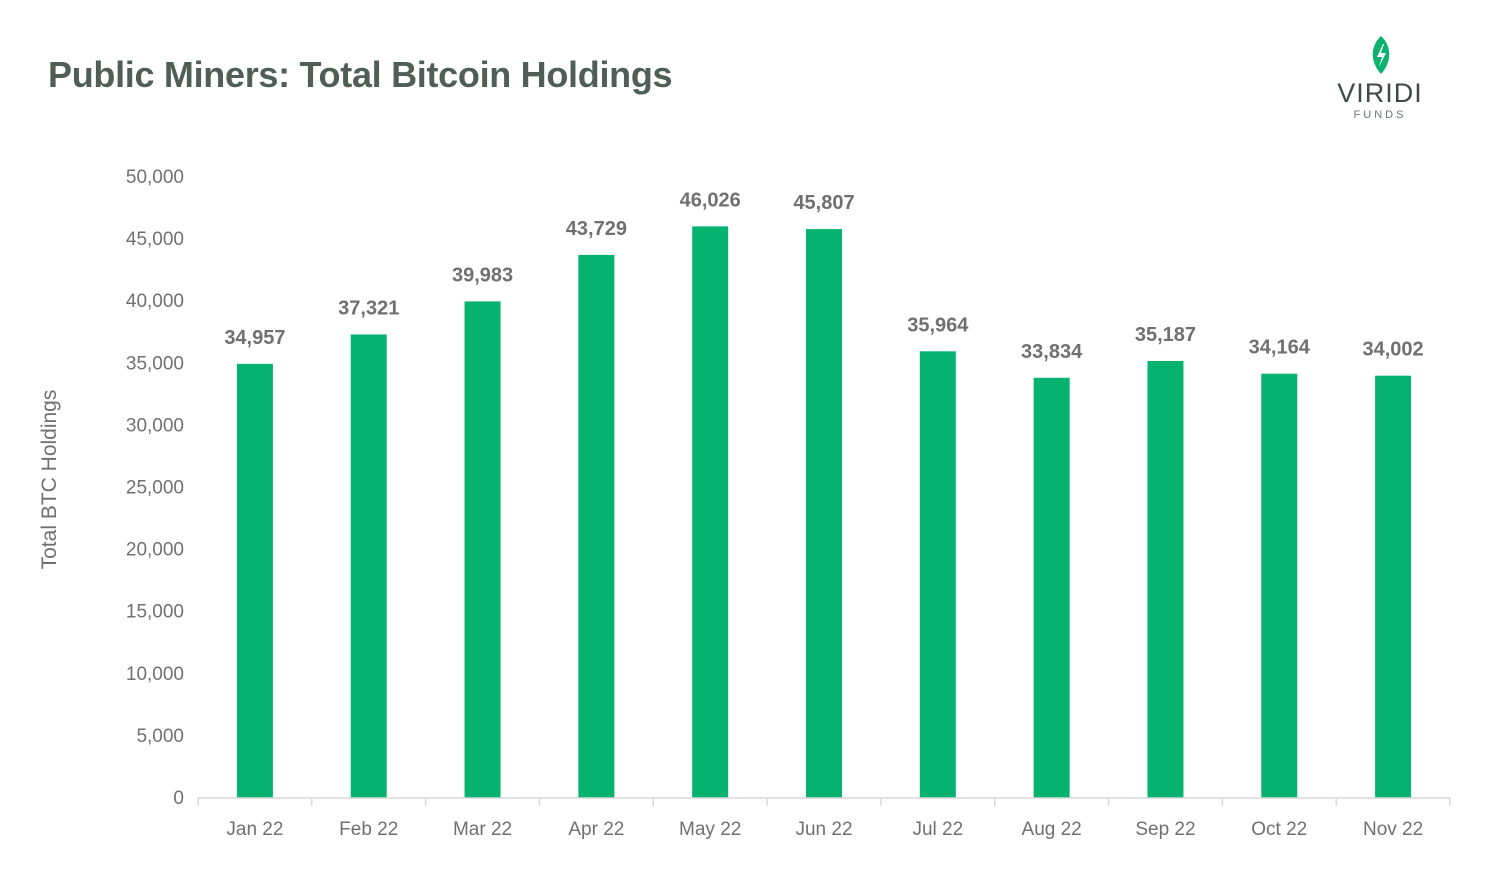 This screenshot has height=878, width=1488. I want to click on data-label: 34,164, so click(1280, 348).